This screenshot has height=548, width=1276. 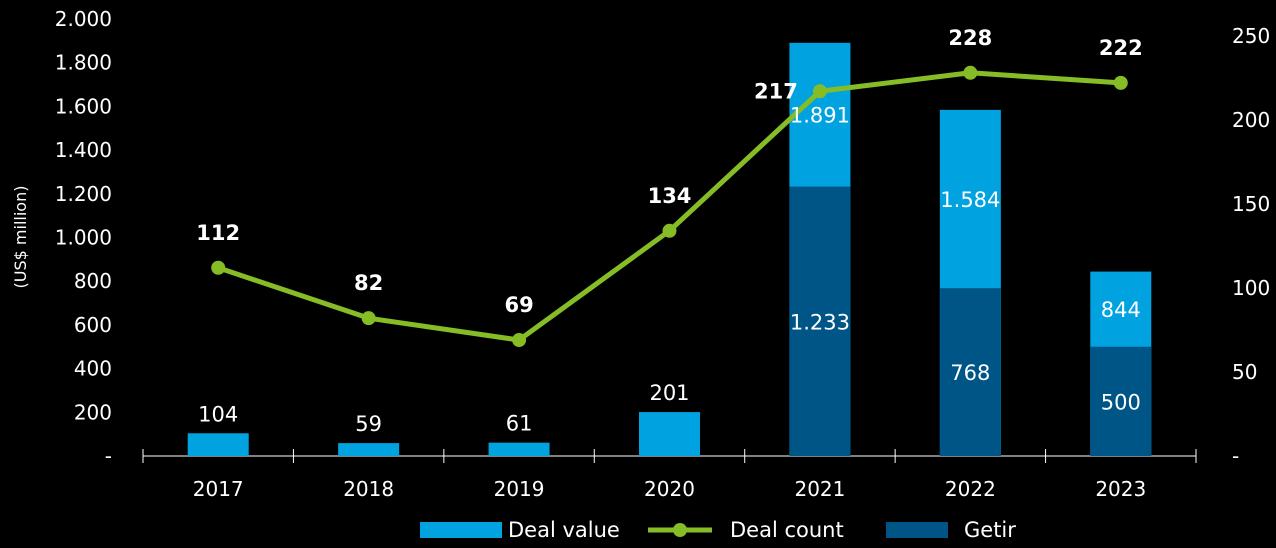 I want to click on deal-count-label: 228, so click(x=970, y=38).